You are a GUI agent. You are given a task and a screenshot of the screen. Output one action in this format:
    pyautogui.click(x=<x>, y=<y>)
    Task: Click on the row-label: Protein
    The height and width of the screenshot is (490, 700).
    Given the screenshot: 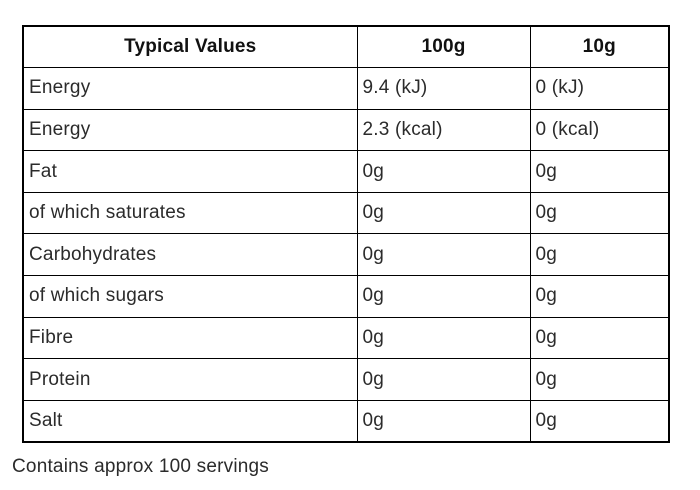 What is the action you would take?
    pyautogui.click(x=190, y=379)
    